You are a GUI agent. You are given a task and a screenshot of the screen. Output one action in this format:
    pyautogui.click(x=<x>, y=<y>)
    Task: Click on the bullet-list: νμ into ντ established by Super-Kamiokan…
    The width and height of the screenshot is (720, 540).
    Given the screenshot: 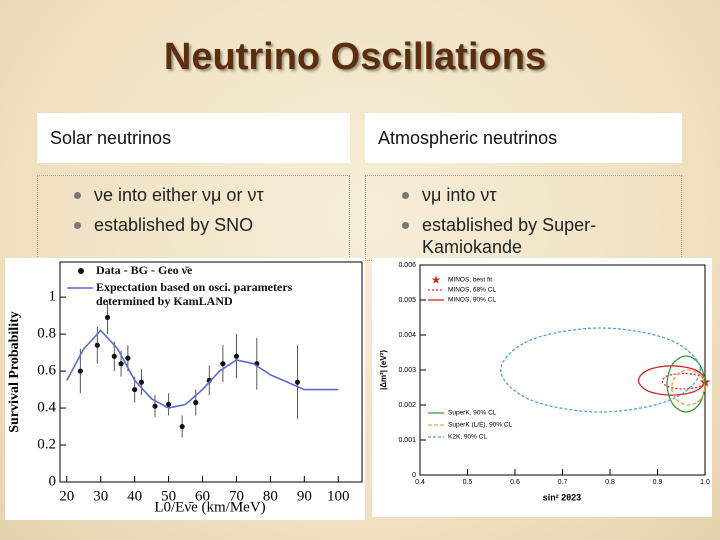 What is the action you would take?
    pyautogui.click(x=523, y=218)
    